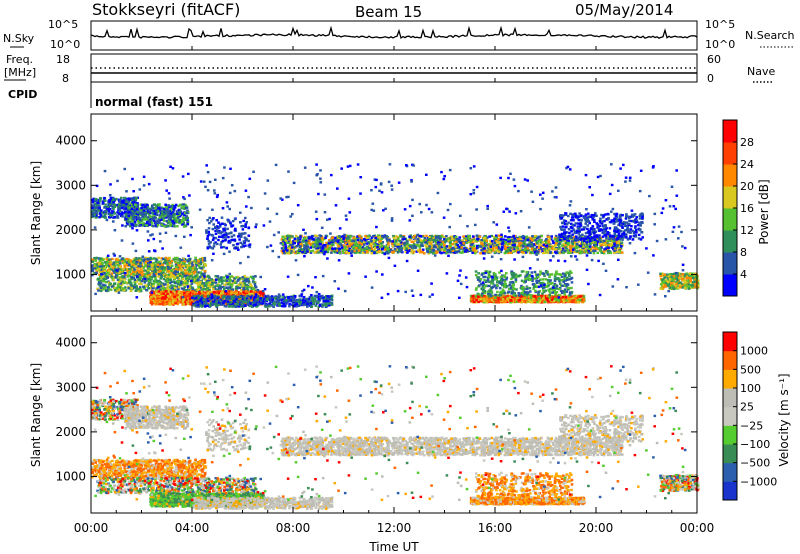 The image size is (800, 554). What do you see at coordinates (784, 419) in the screenshot?
I see `velocity-colorbar-label: Velocity [m s⁻¹]` at bounding box center [784, 419].